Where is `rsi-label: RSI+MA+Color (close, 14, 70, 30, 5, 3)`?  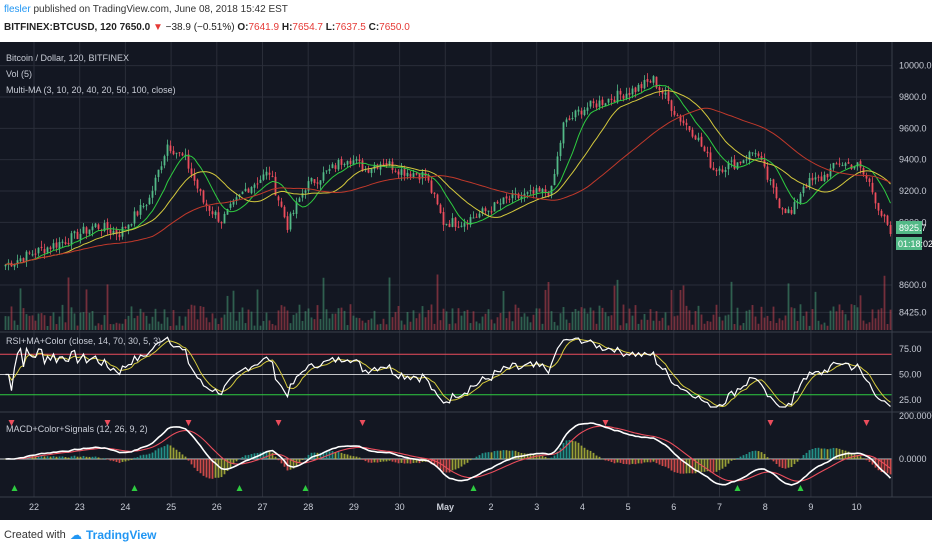 rsi-label: RSI+MA+Color (close, 14, 70, 30, 5, 3) is located at coordinates (83, 341).